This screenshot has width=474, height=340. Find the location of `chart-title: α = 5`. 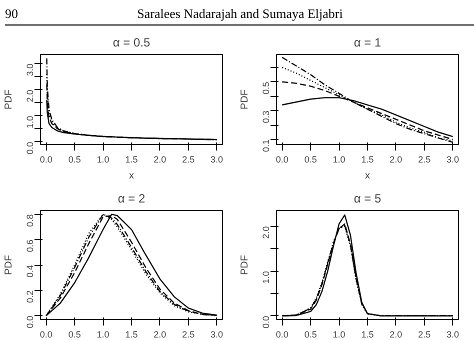

chart-title: α = 5 is located at coordinates (368, 199).